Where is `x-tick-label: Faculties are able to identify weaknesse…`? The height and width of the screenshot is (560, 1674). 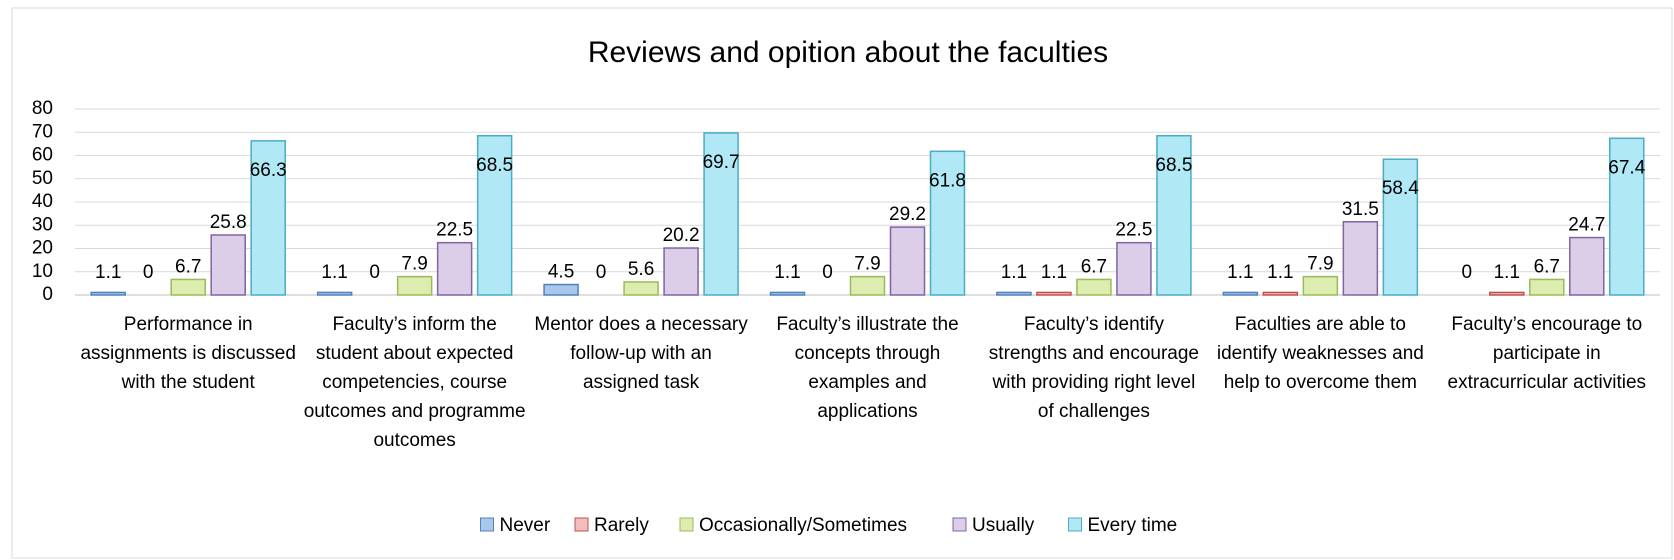
x-tick-label: Faculties are able to identify weaknesse… is located at coordinates (1320, 353).